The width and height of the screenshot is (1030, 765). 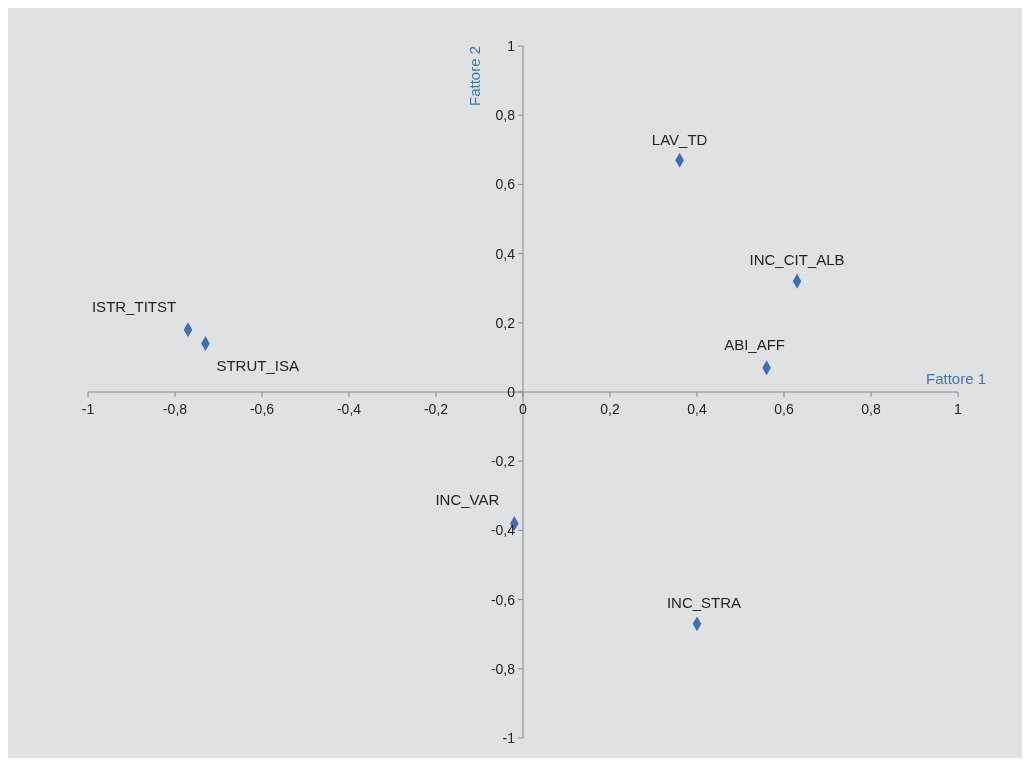 What do you see at coordinates (503, 668) in the screenshot?
I see `y-tick-label: -0,8` at bounding box center [503, 668].